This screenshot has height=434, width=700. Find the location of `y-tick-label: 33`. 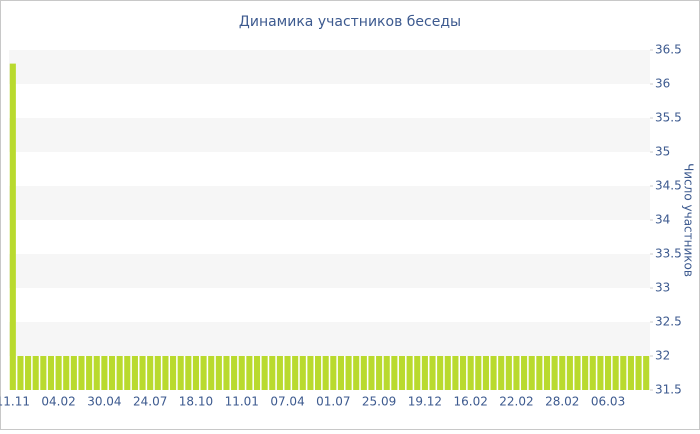

y-tick-label: 33 is located at coordinates (662, 288).